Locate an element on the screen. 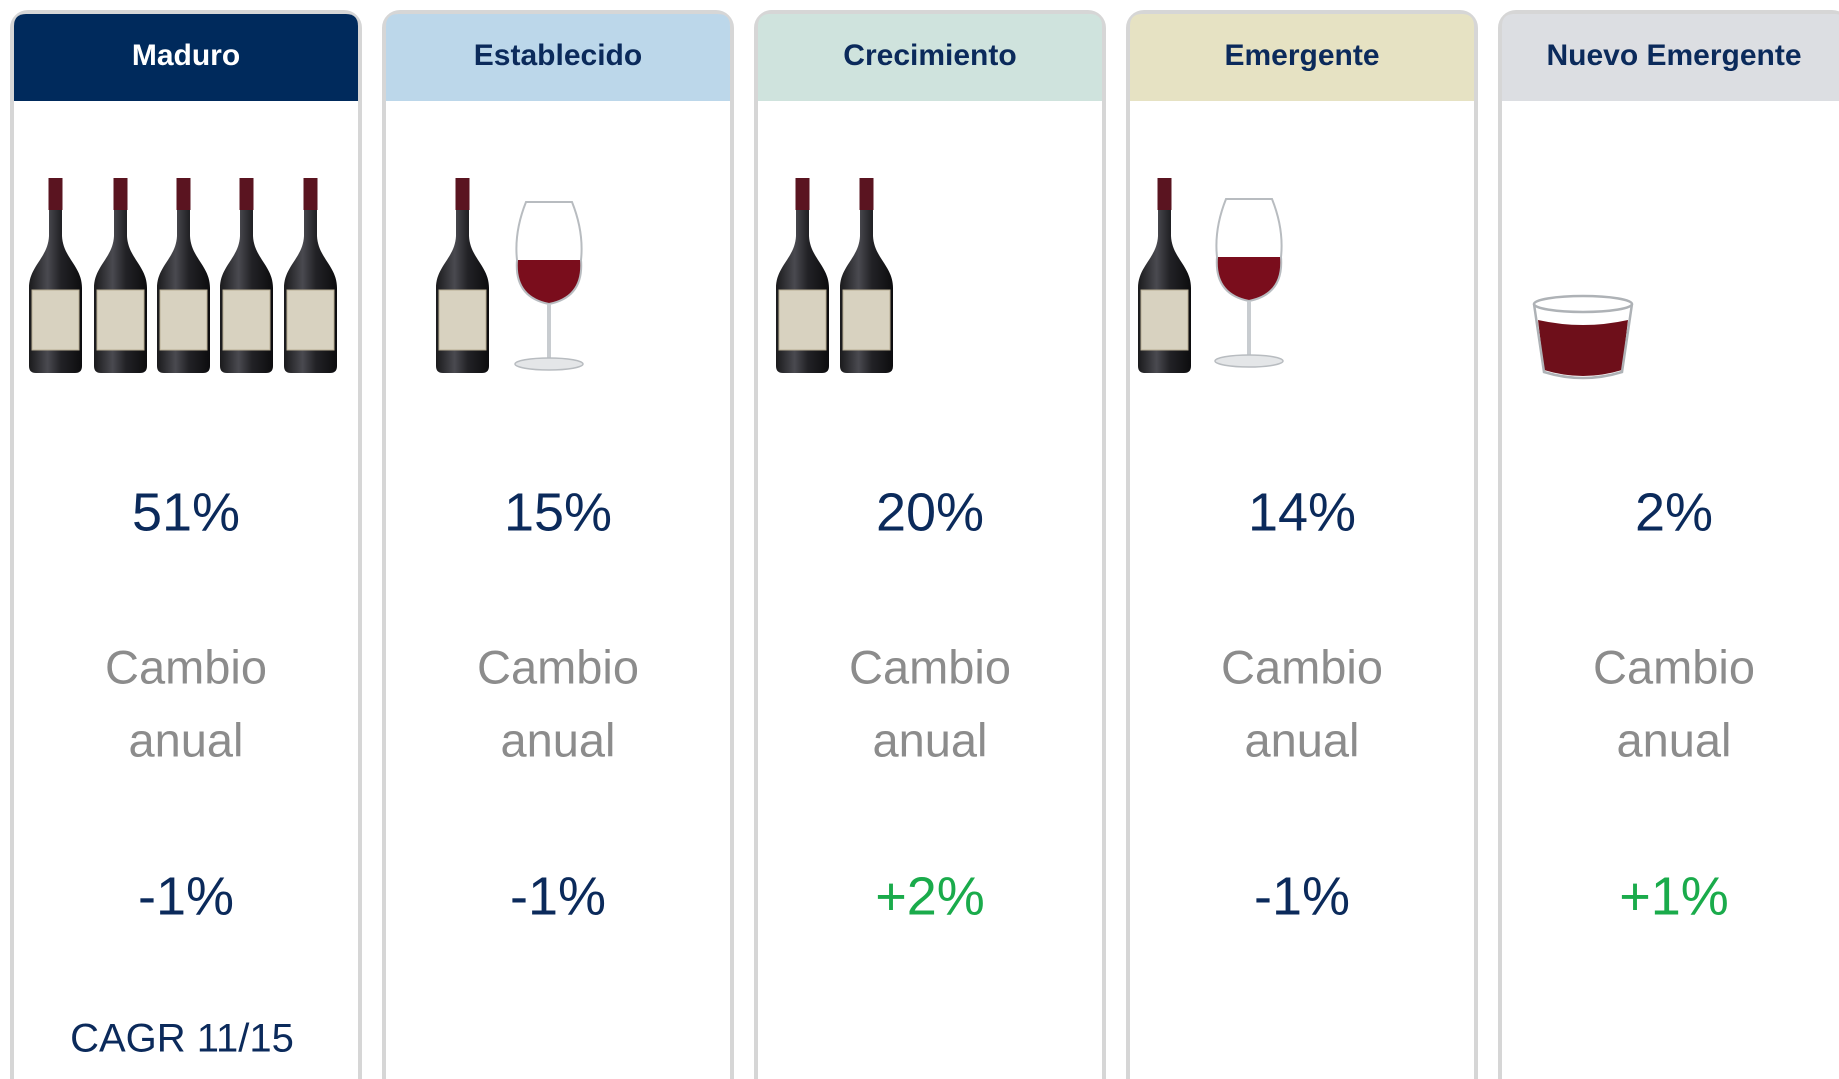 This screenshot has height=1079, width=1839. column-title: Crecimiento is located at coordinates (929, 55).